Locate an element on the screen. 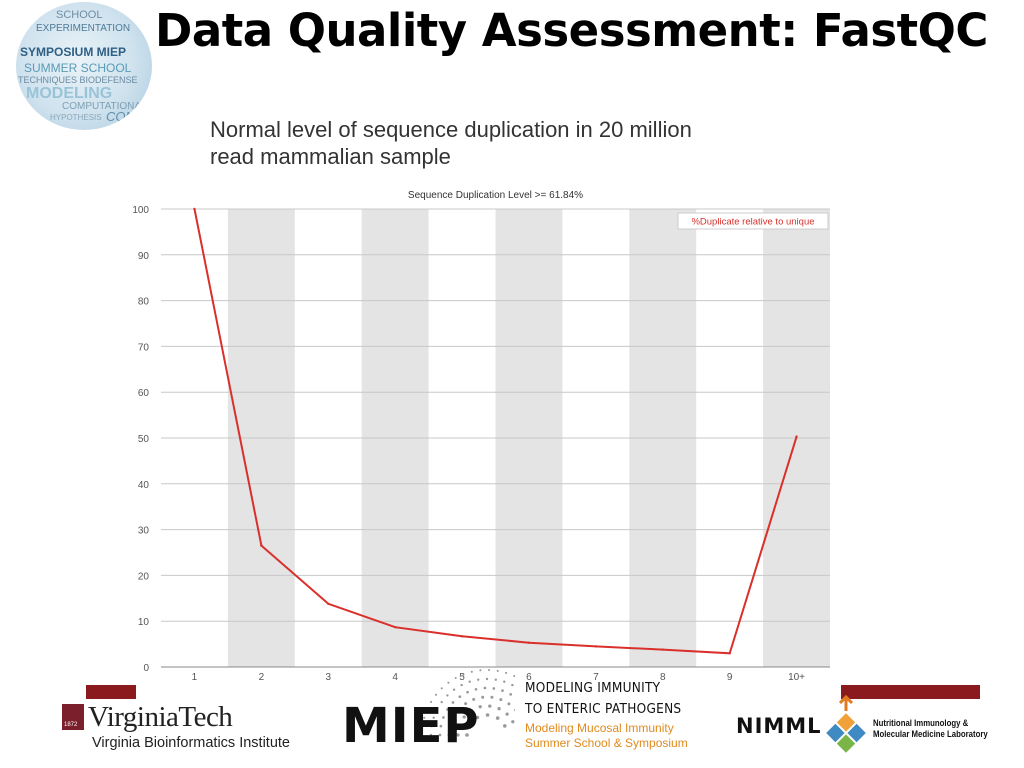  x-tick-label: 8 is located at coordinates (663, 677).